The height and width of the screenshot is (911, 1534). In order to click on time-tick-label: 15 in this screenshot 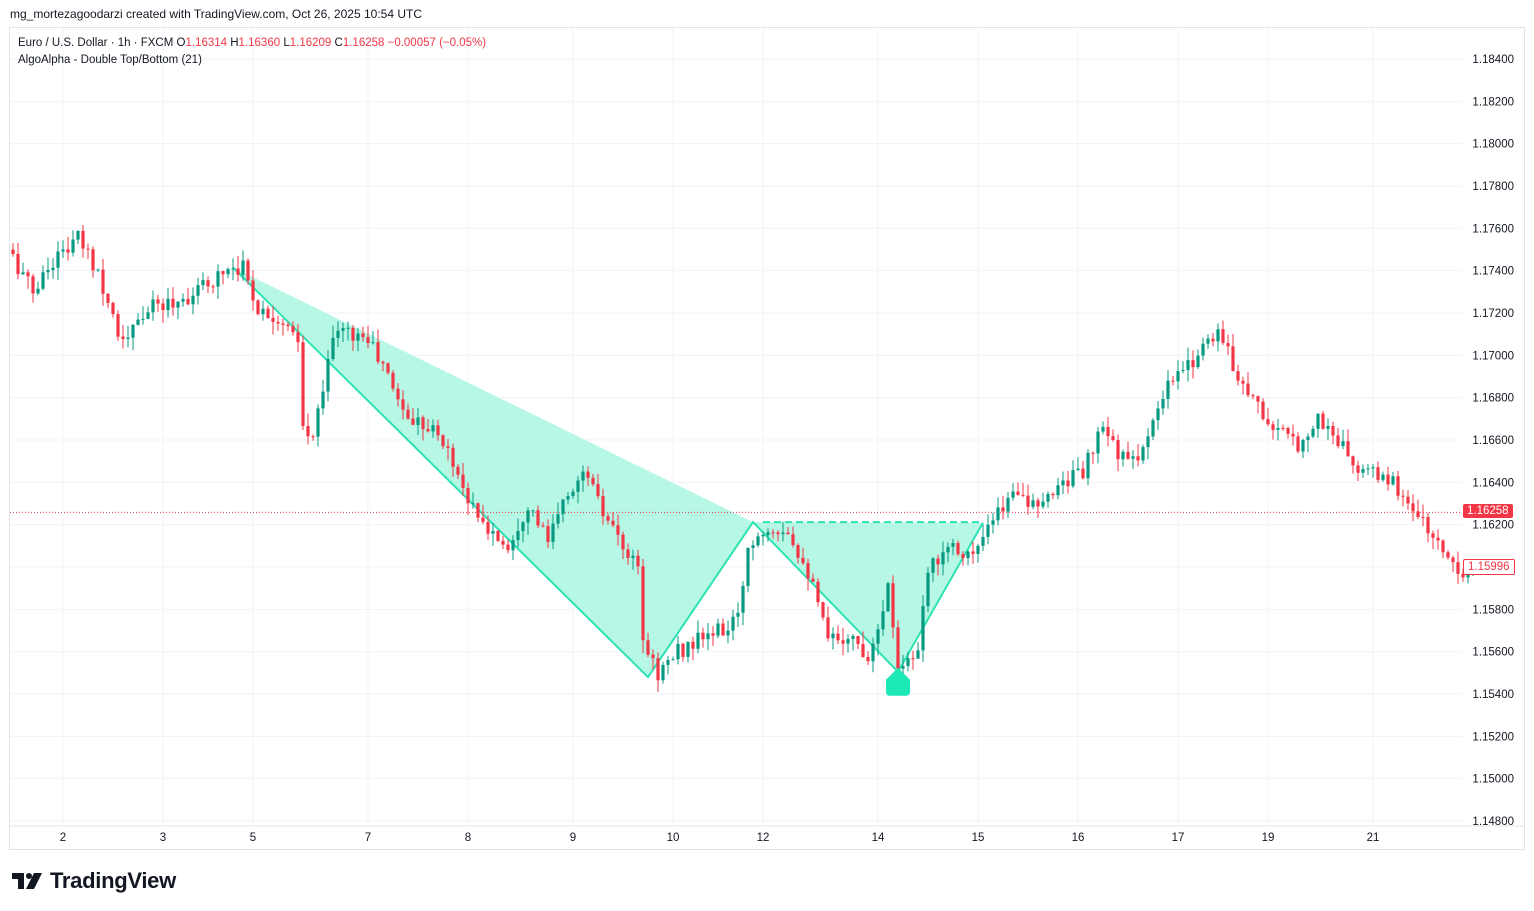, I will do `click(978, 838)`.